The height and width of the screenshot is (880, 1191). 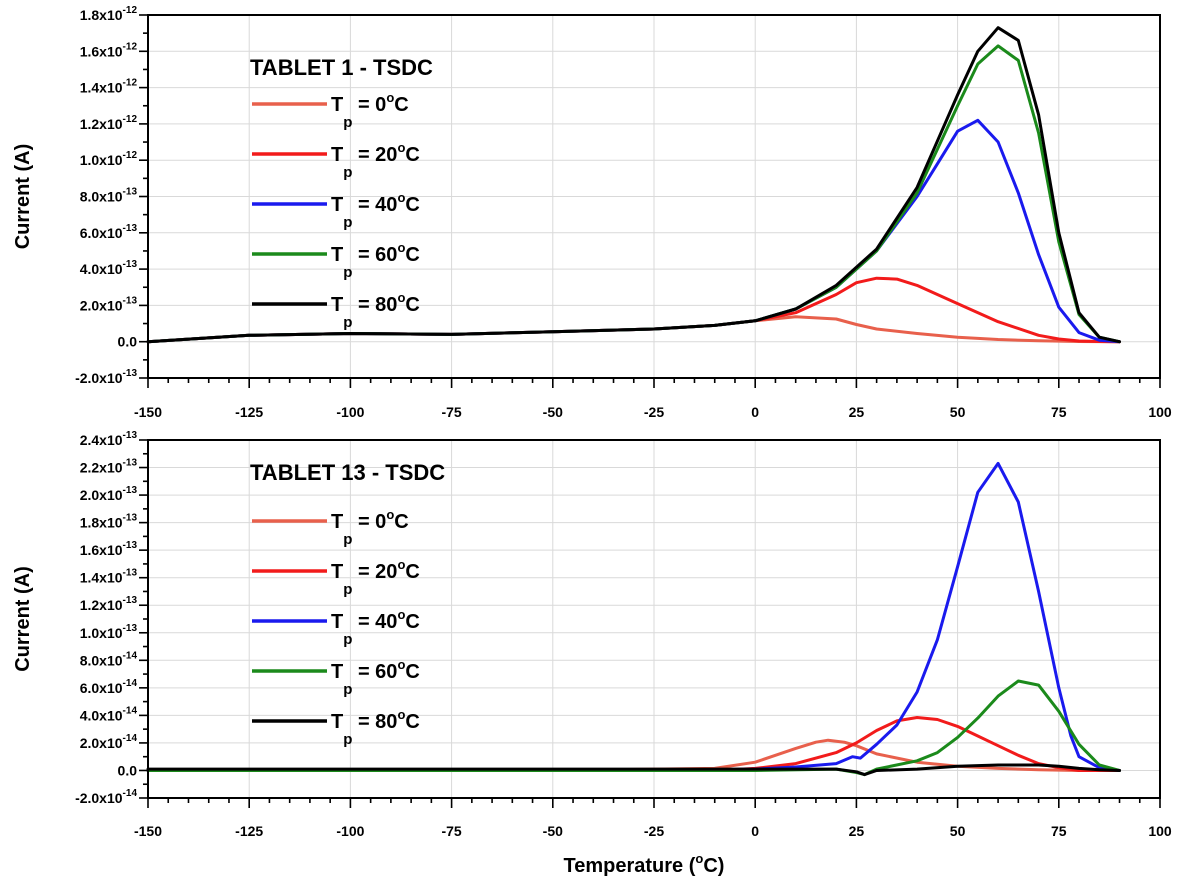 I want to click on y-tick-label: 2.0x10⁻¹³, so click(x=109, y=304).